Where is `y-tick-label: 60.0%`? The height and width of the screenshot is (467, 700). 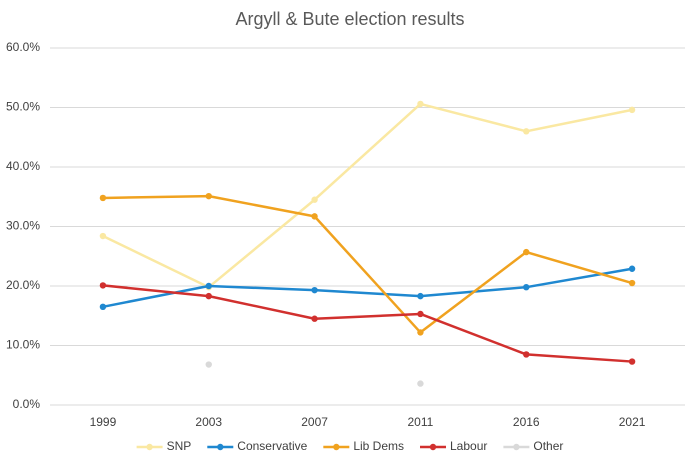 y-tick-label: 60.0% is located at coordinates (23, 47).